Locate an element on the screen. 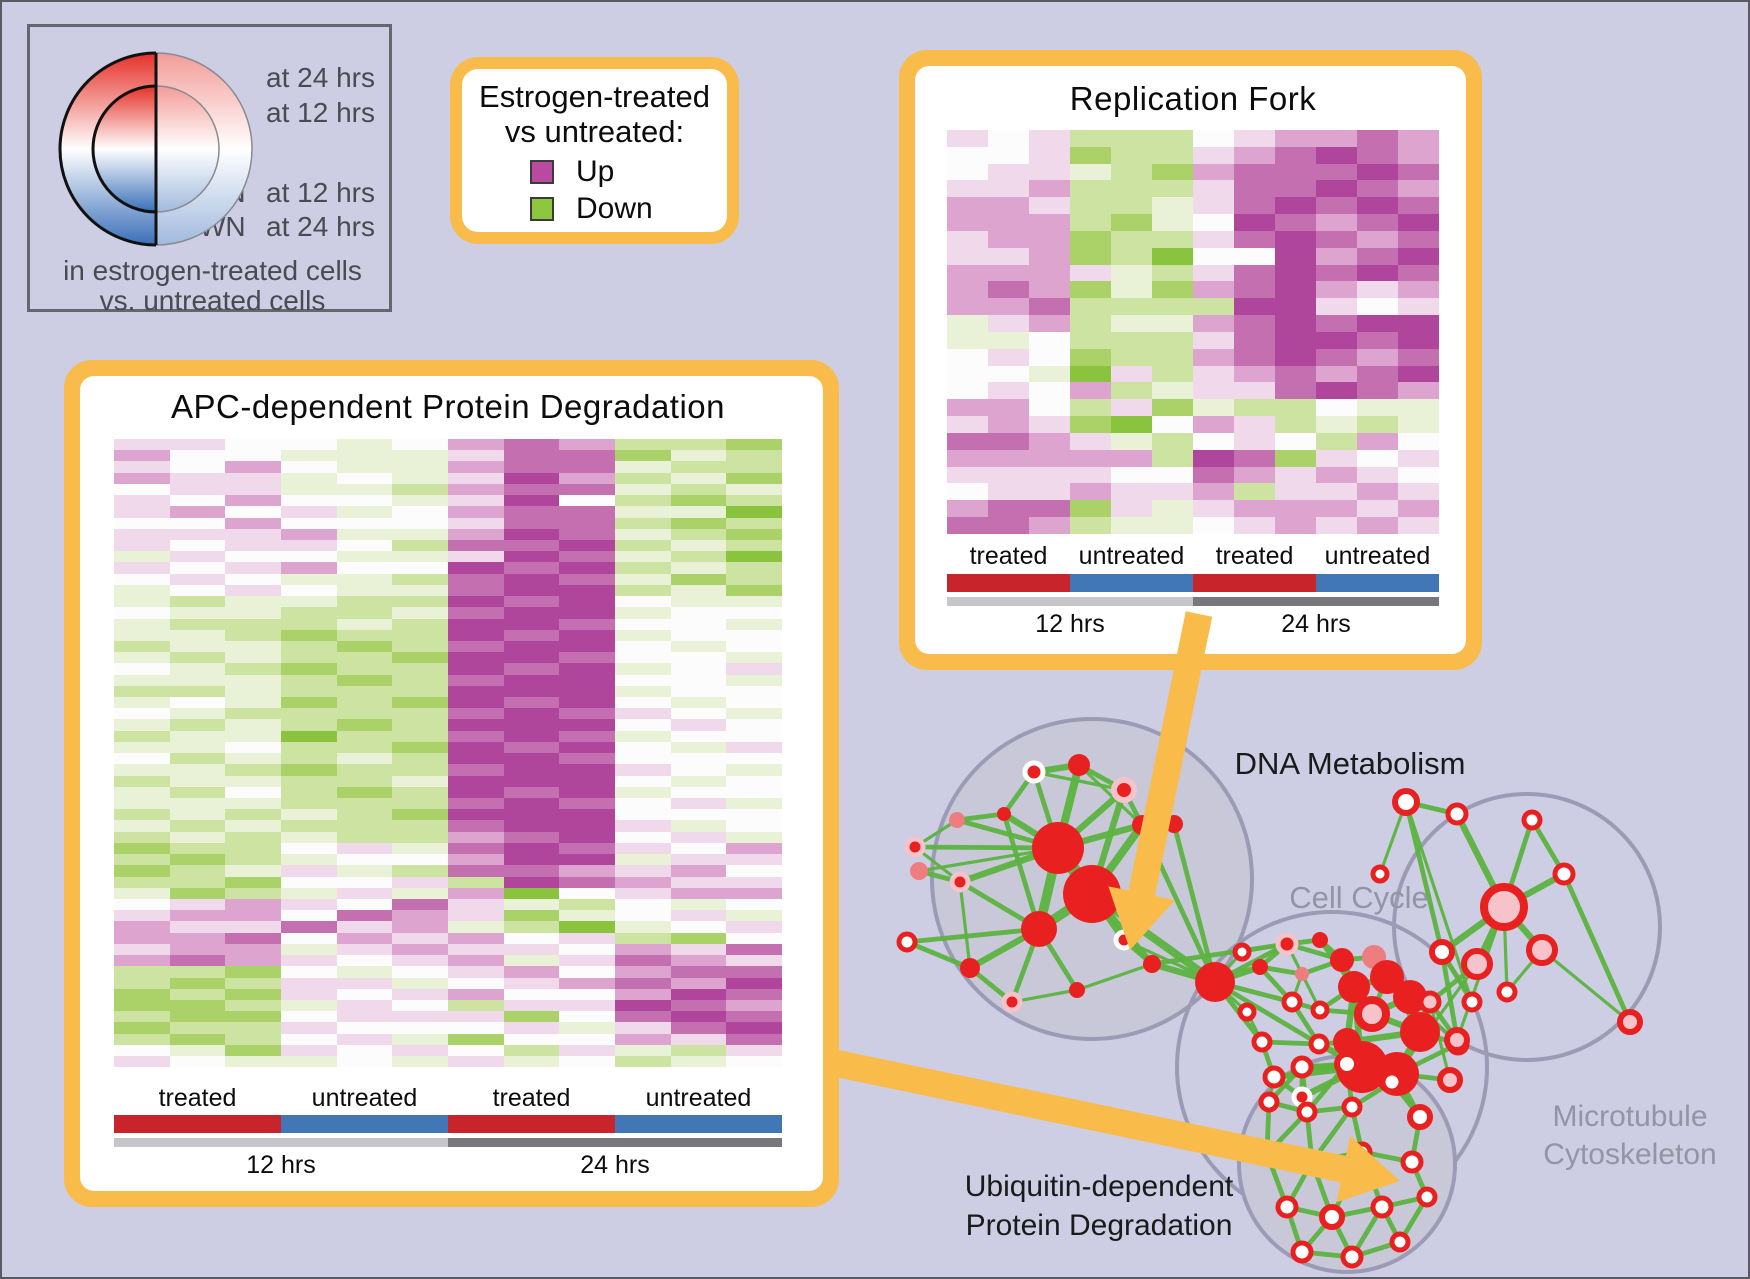 Image resolution: width=1750 pixels, height=1279 pixels. apc-title: APC-dependent Protein Degradation is located at coordinates (448, 406).